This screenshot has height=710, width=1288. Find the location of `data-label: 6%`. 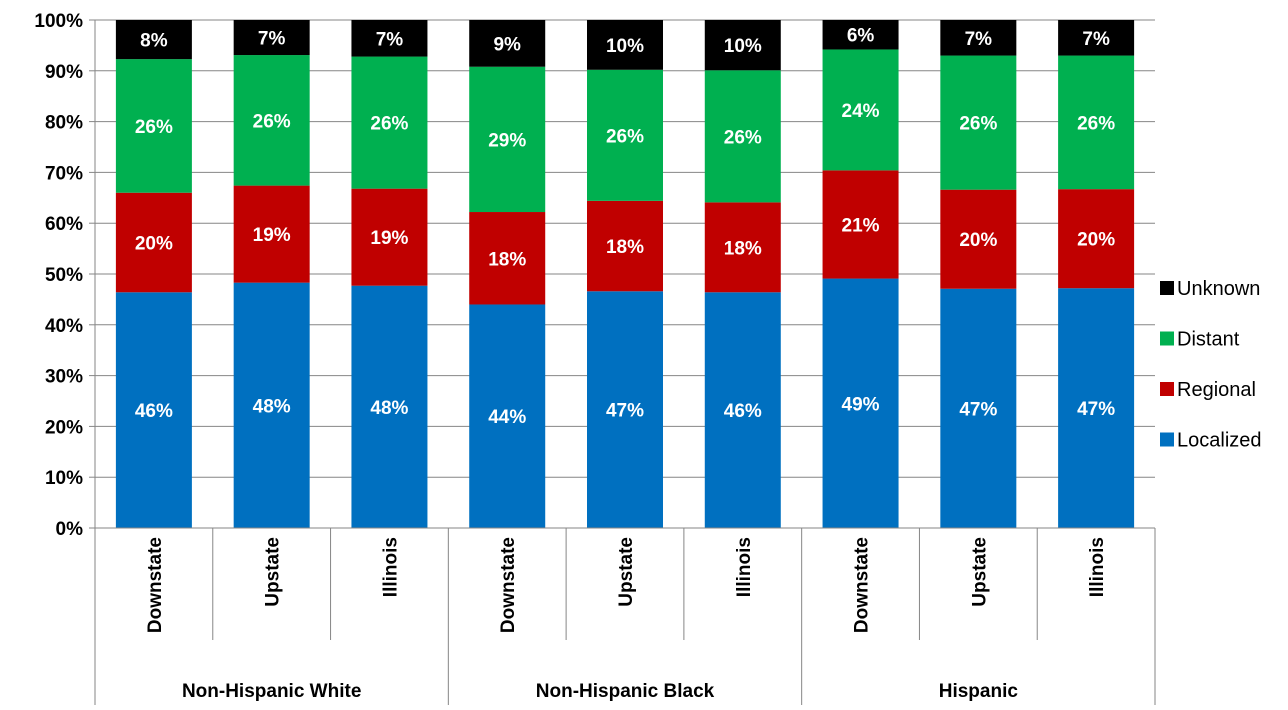

data-label: 6% is located at coordinates (861, 36).